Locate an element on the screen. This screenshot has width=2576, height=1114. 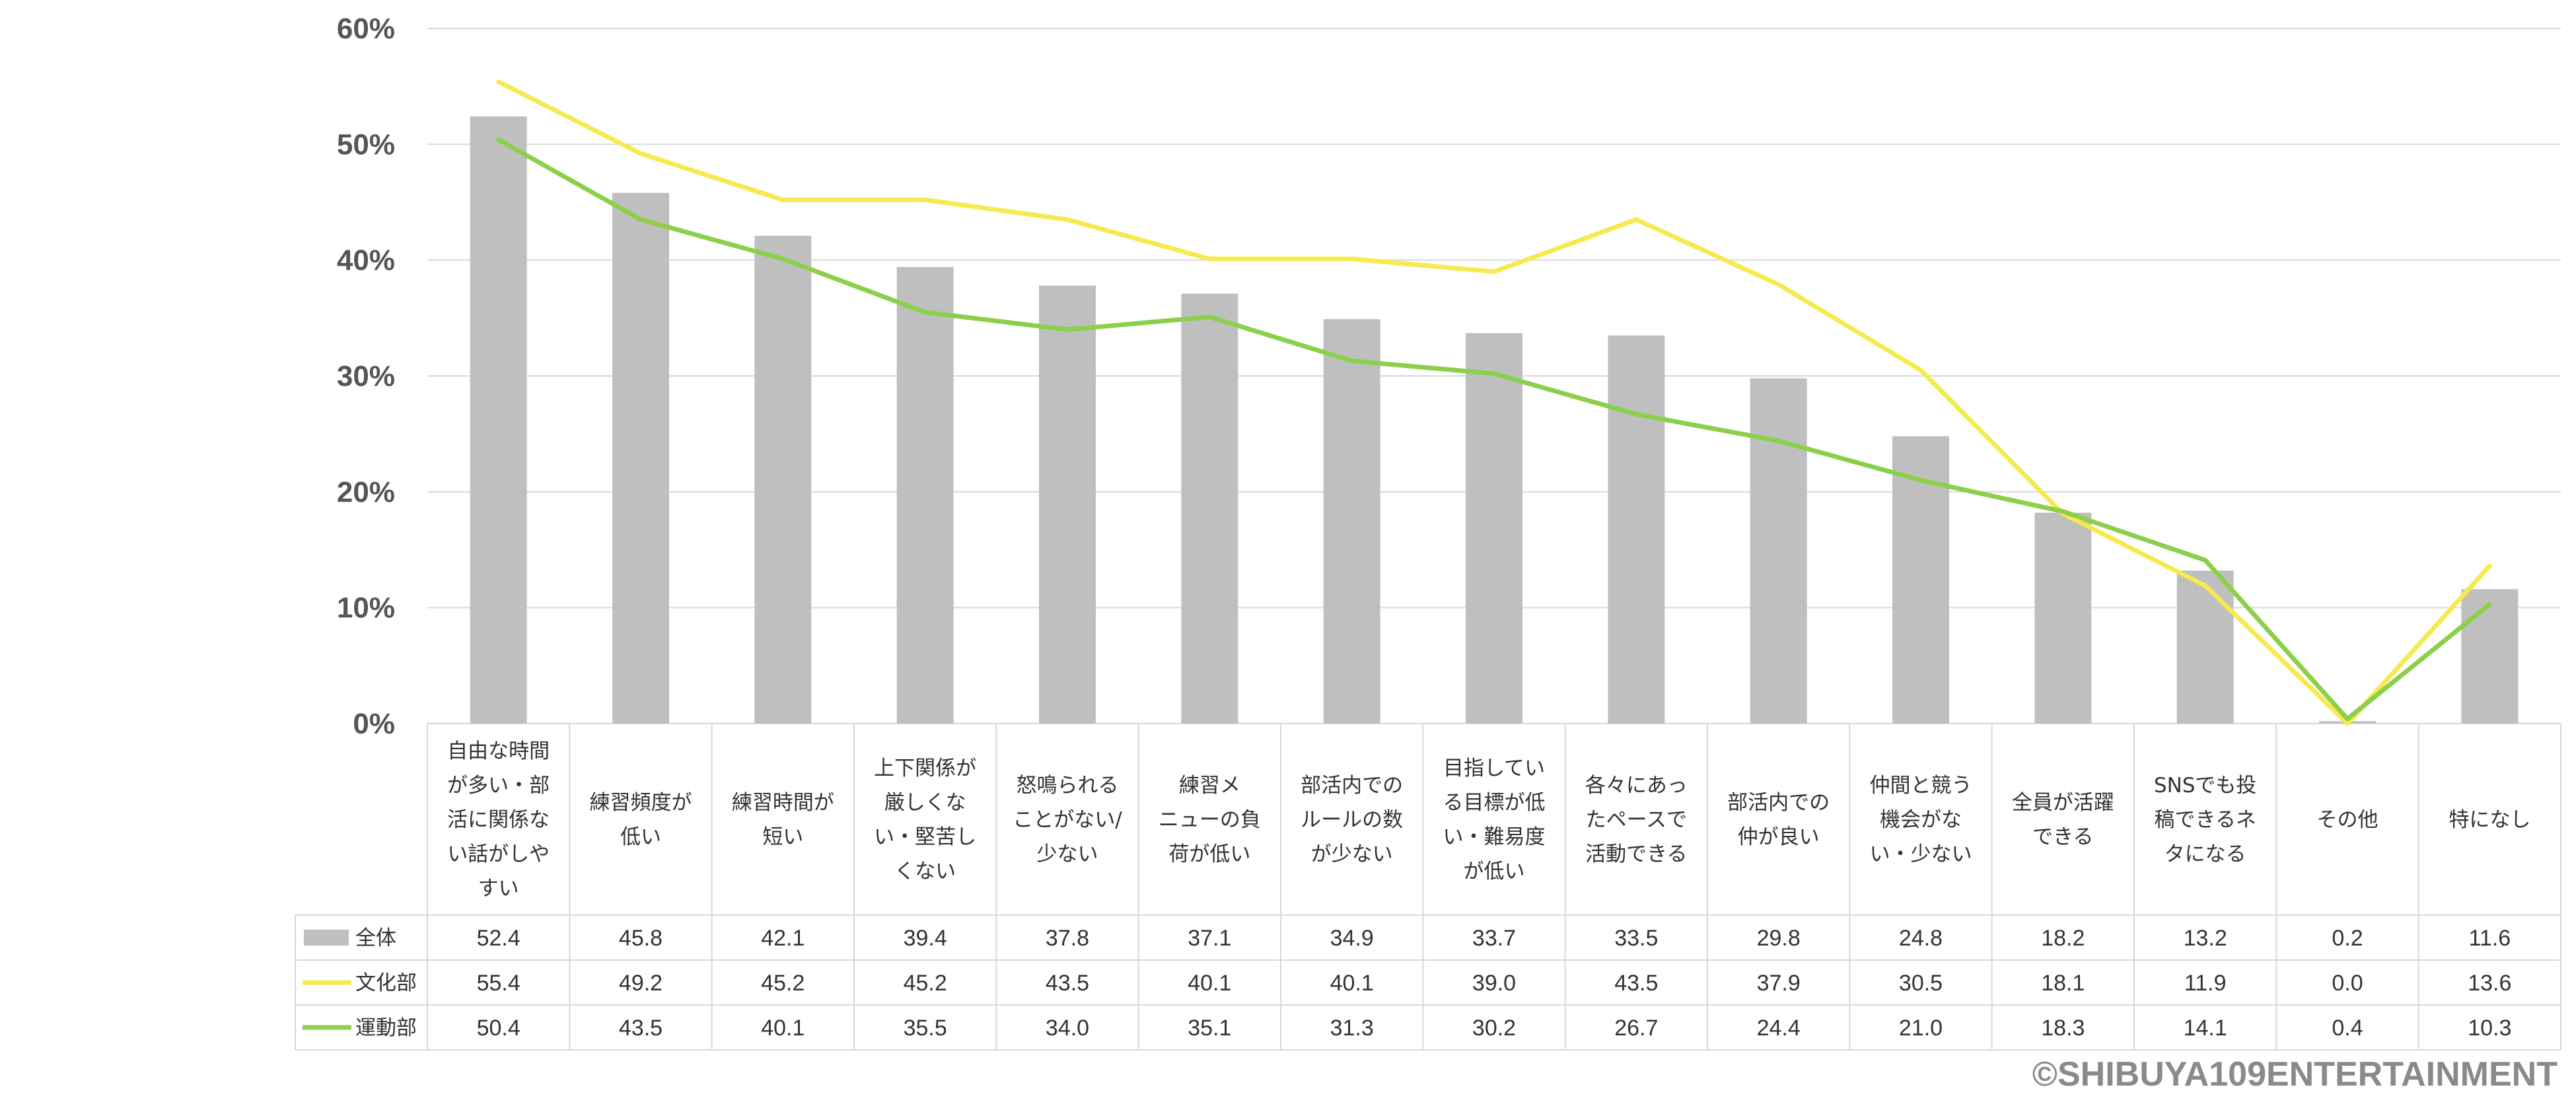
data-label: 18.2 is located at coordinates (2063, 938).